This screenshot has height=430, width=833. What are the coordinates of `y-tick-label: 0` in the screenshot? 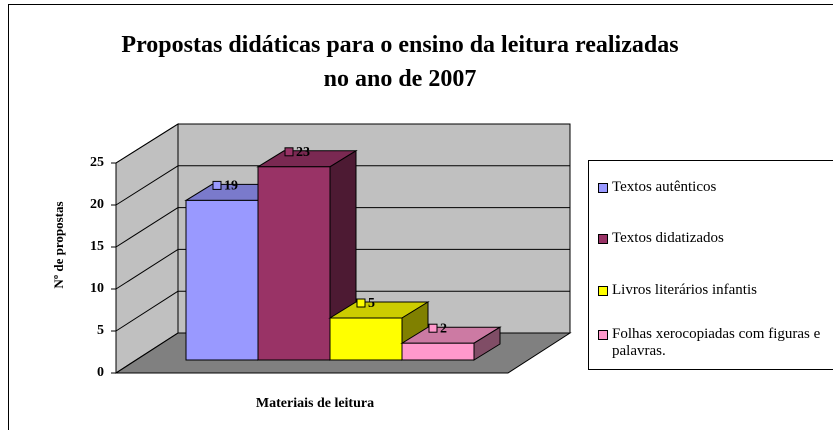 It's located at (100, 372).